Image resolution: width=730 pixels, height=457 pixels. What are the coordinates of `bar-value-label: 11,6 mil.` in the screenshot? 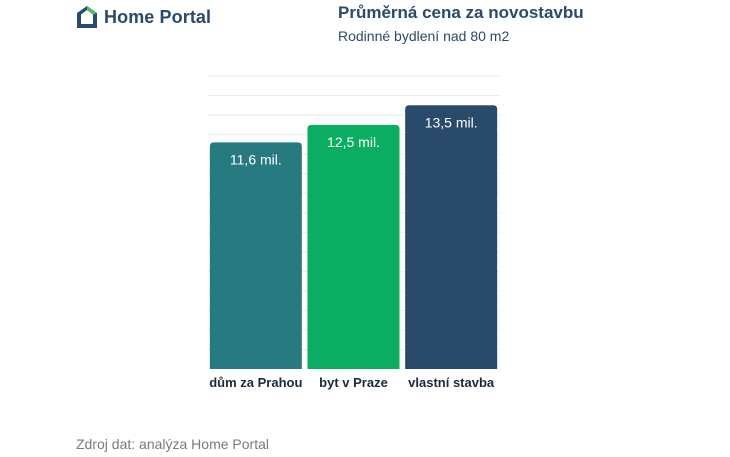 It's located at (256, 159).